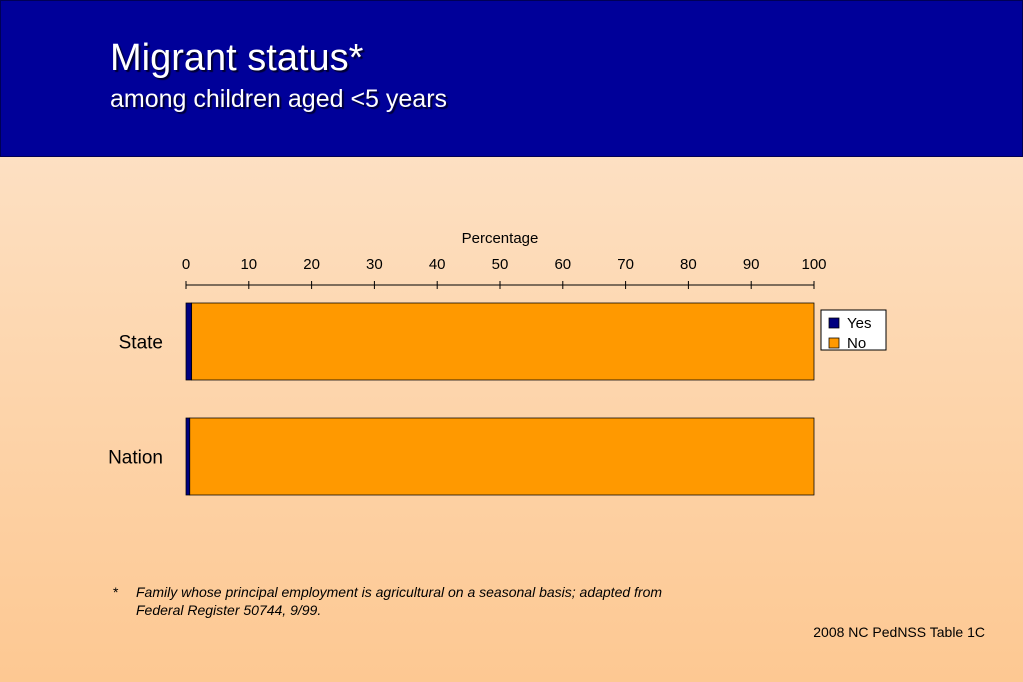  Describe the element at coordinates (141, 343) in the screenshot. I see `category-label-state: State` at that location.